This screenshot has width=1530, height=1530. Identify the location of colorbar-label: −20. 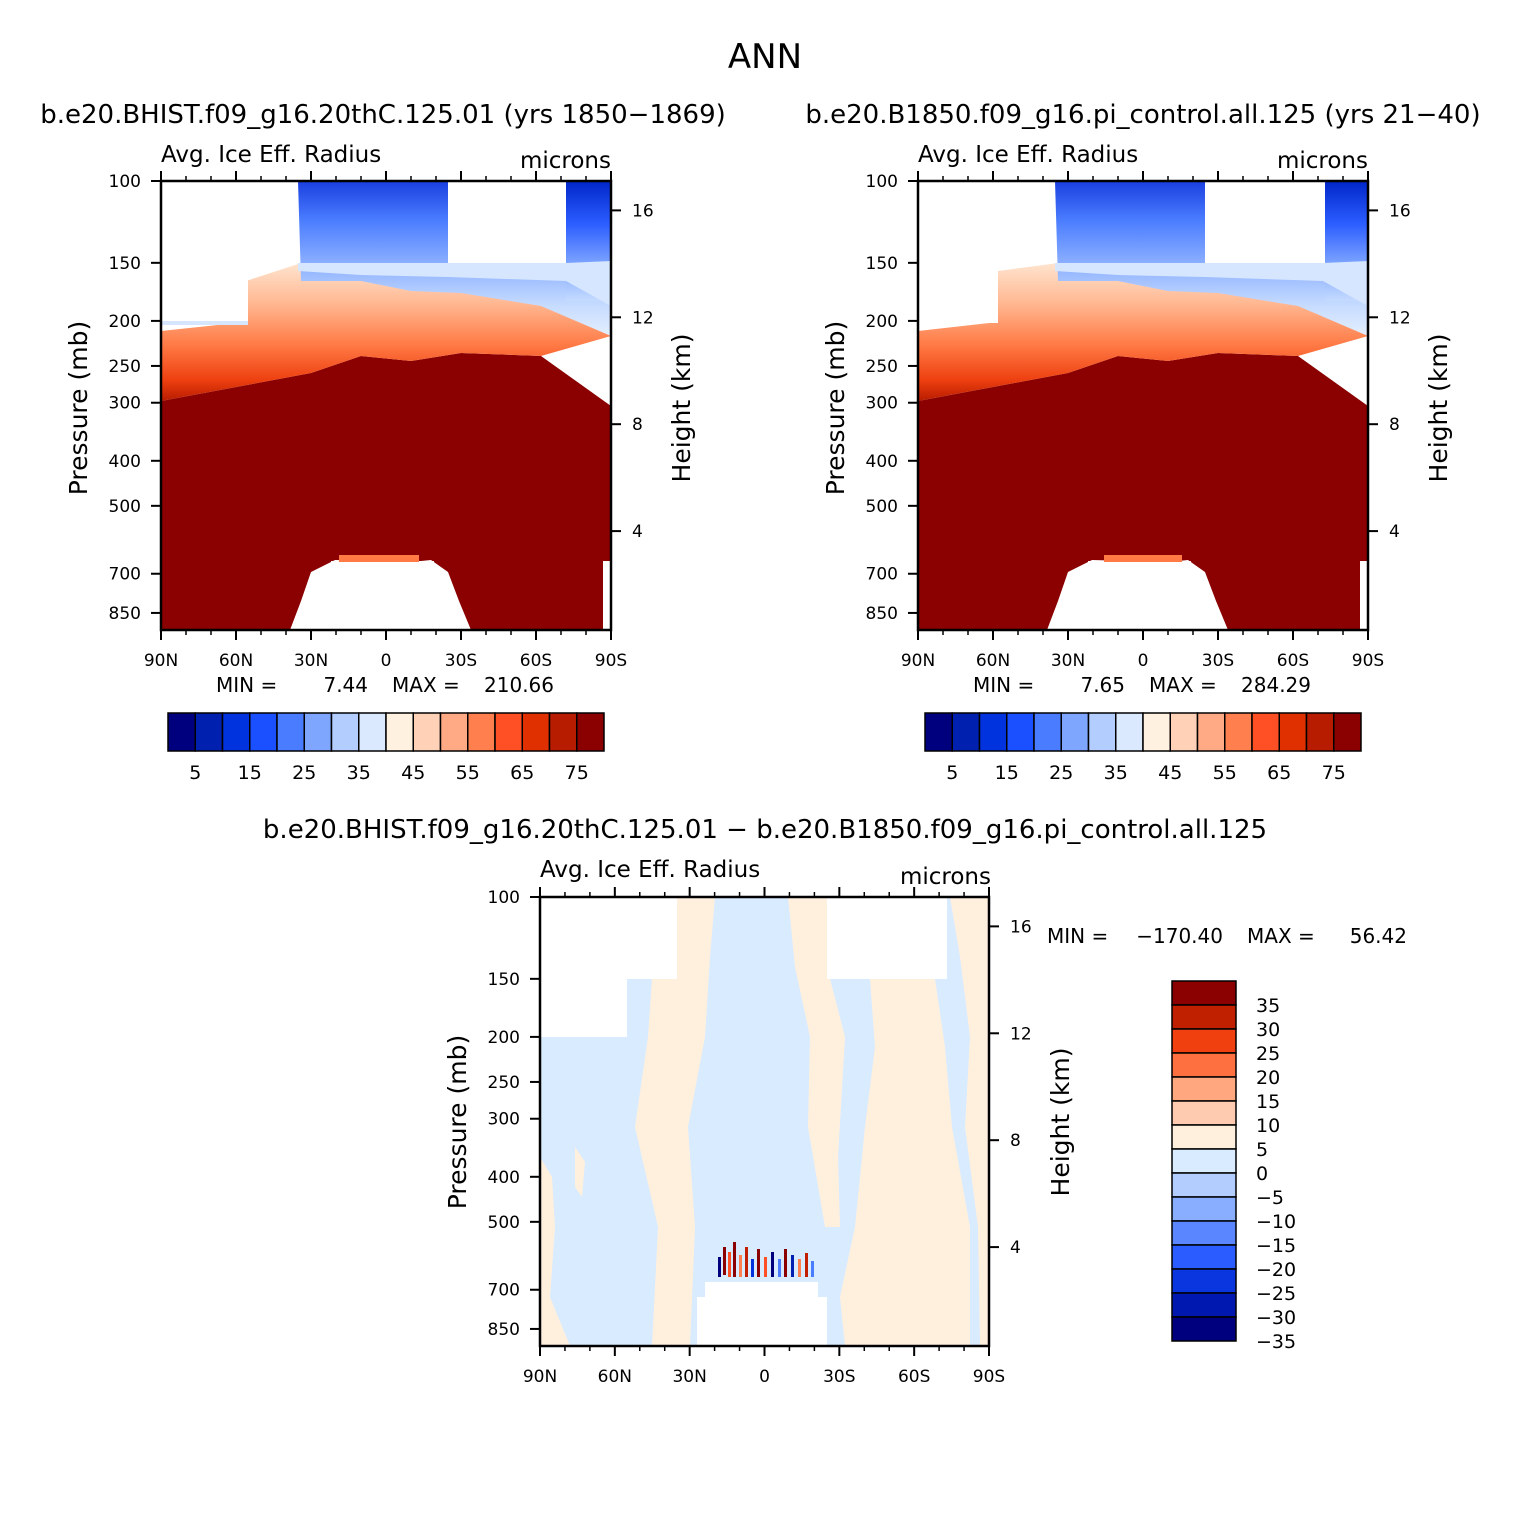
(1276, 1270).